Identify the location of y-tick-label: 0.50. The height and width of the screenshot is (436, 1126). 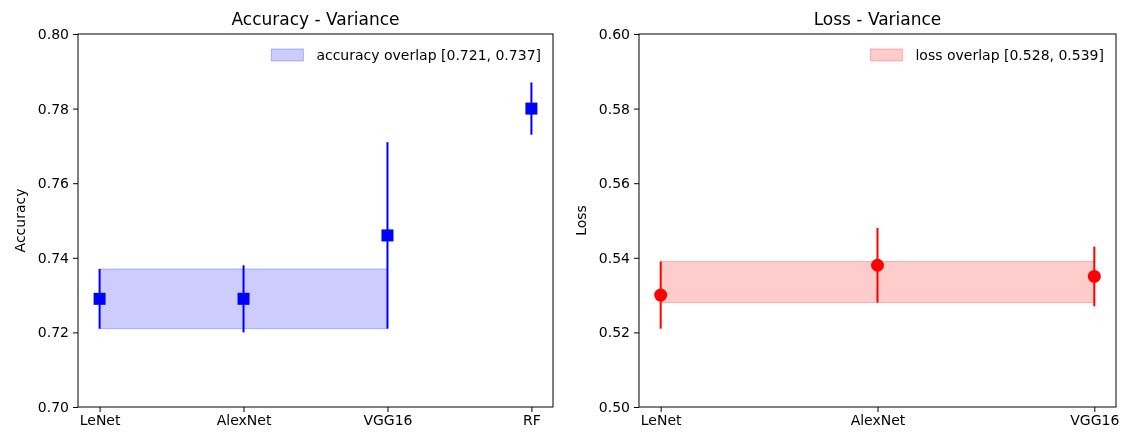
(614, 406).